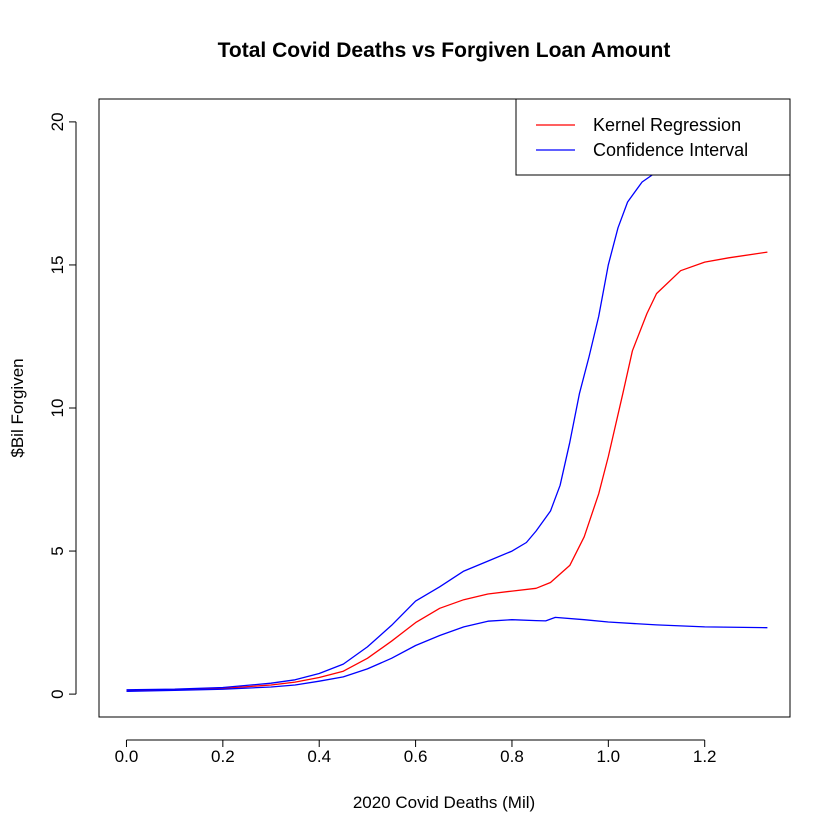 This screenshot has width=840, height=840. What do you see at coordinates (223, 756) in the screenshot?
I see `x-tick-label: 0.2` at bounding box center [223, 756].